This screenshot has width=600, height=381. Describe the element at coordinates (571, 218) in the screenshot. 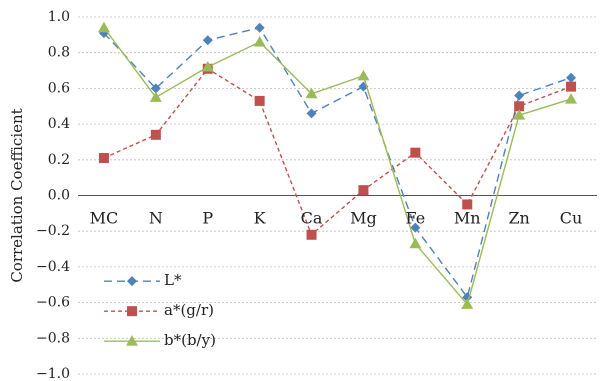

I see `category-label: Cu` at that location.